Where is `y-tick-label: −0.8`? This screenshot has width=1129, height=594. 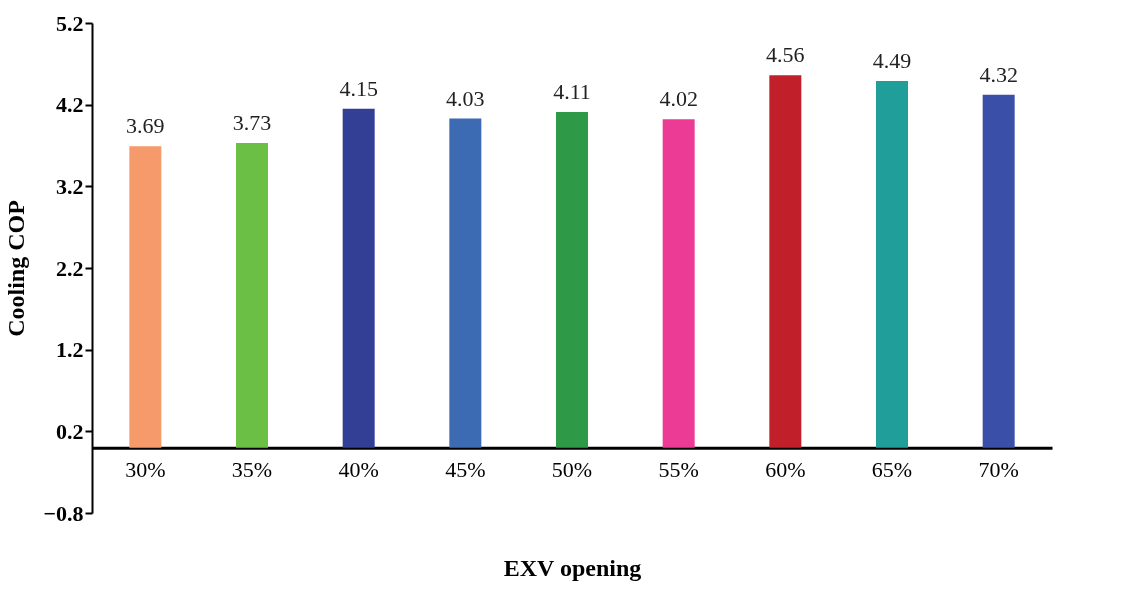 y-tick-label: −0.8 is located at coordinates (63, 513).